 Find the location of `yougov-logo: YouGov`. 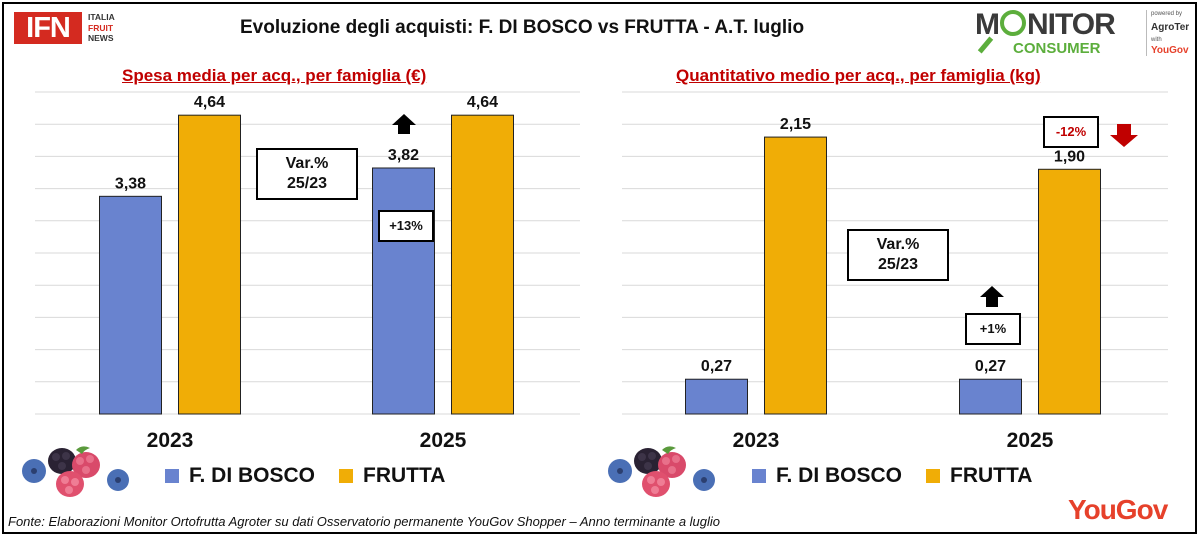

yougov-logo: YouGov is located at coordinates (1118, 509).